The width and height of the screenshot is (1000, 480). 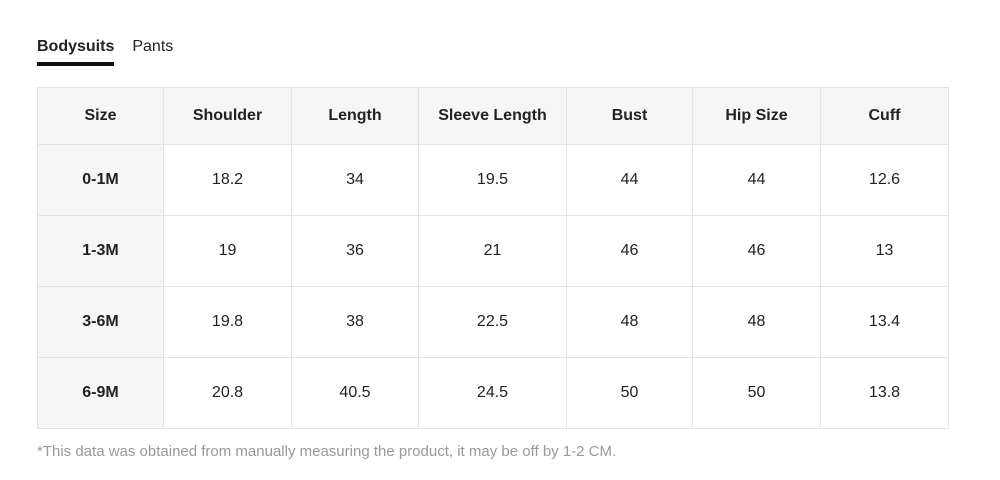 What do you see at coordinates (227, 180) in the screenshot?
I see `table-cell: 18.2` at bounding box center [227, 180].